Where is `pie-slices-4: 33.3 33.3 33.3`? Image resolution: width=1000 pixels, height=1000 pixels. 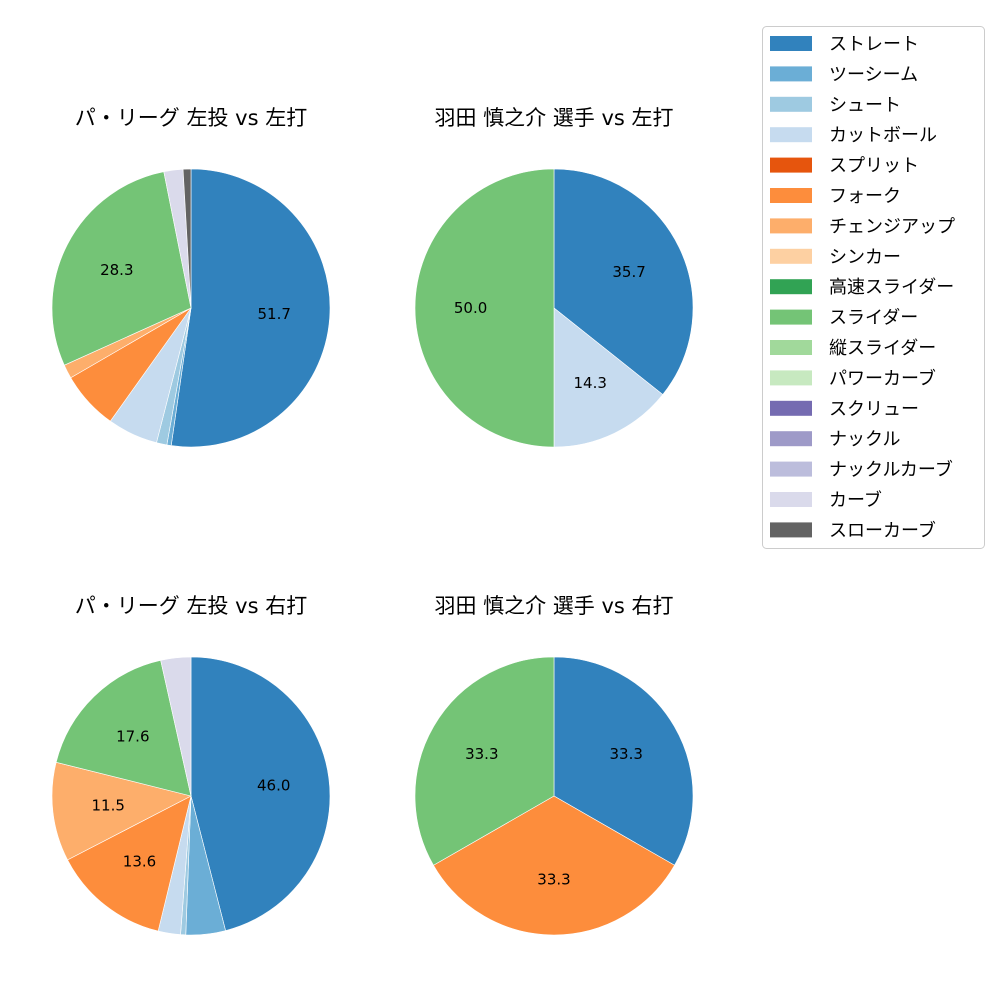 pie-slices-4: 33.3 33.3 33.3 is located at coordinates (554, 796).